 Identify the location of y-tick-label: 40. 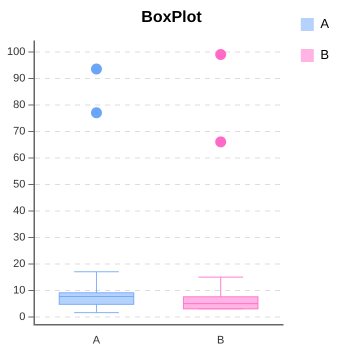
(19, 210).